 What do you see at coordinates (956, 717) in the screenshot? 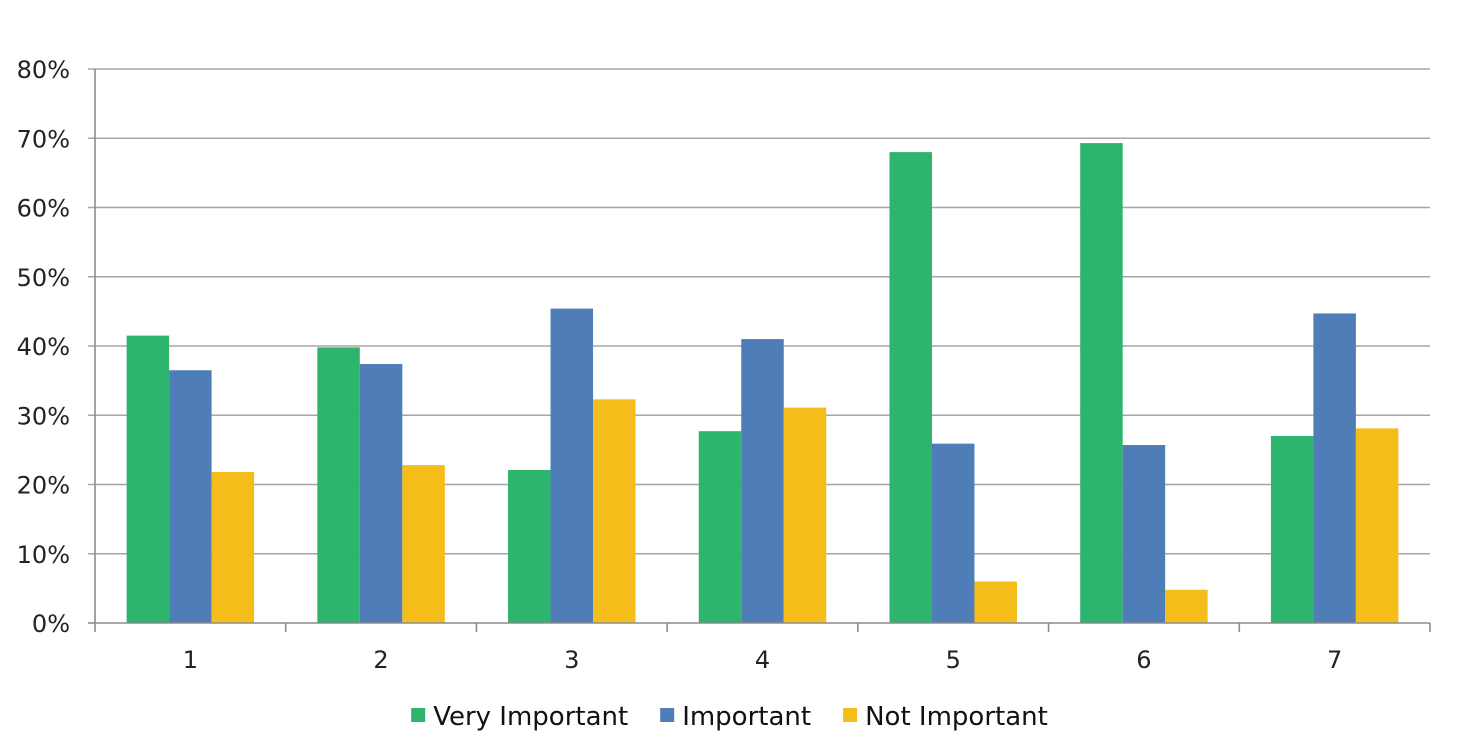
I see `legend-label: Not Important` at bounding box center [956, 717].